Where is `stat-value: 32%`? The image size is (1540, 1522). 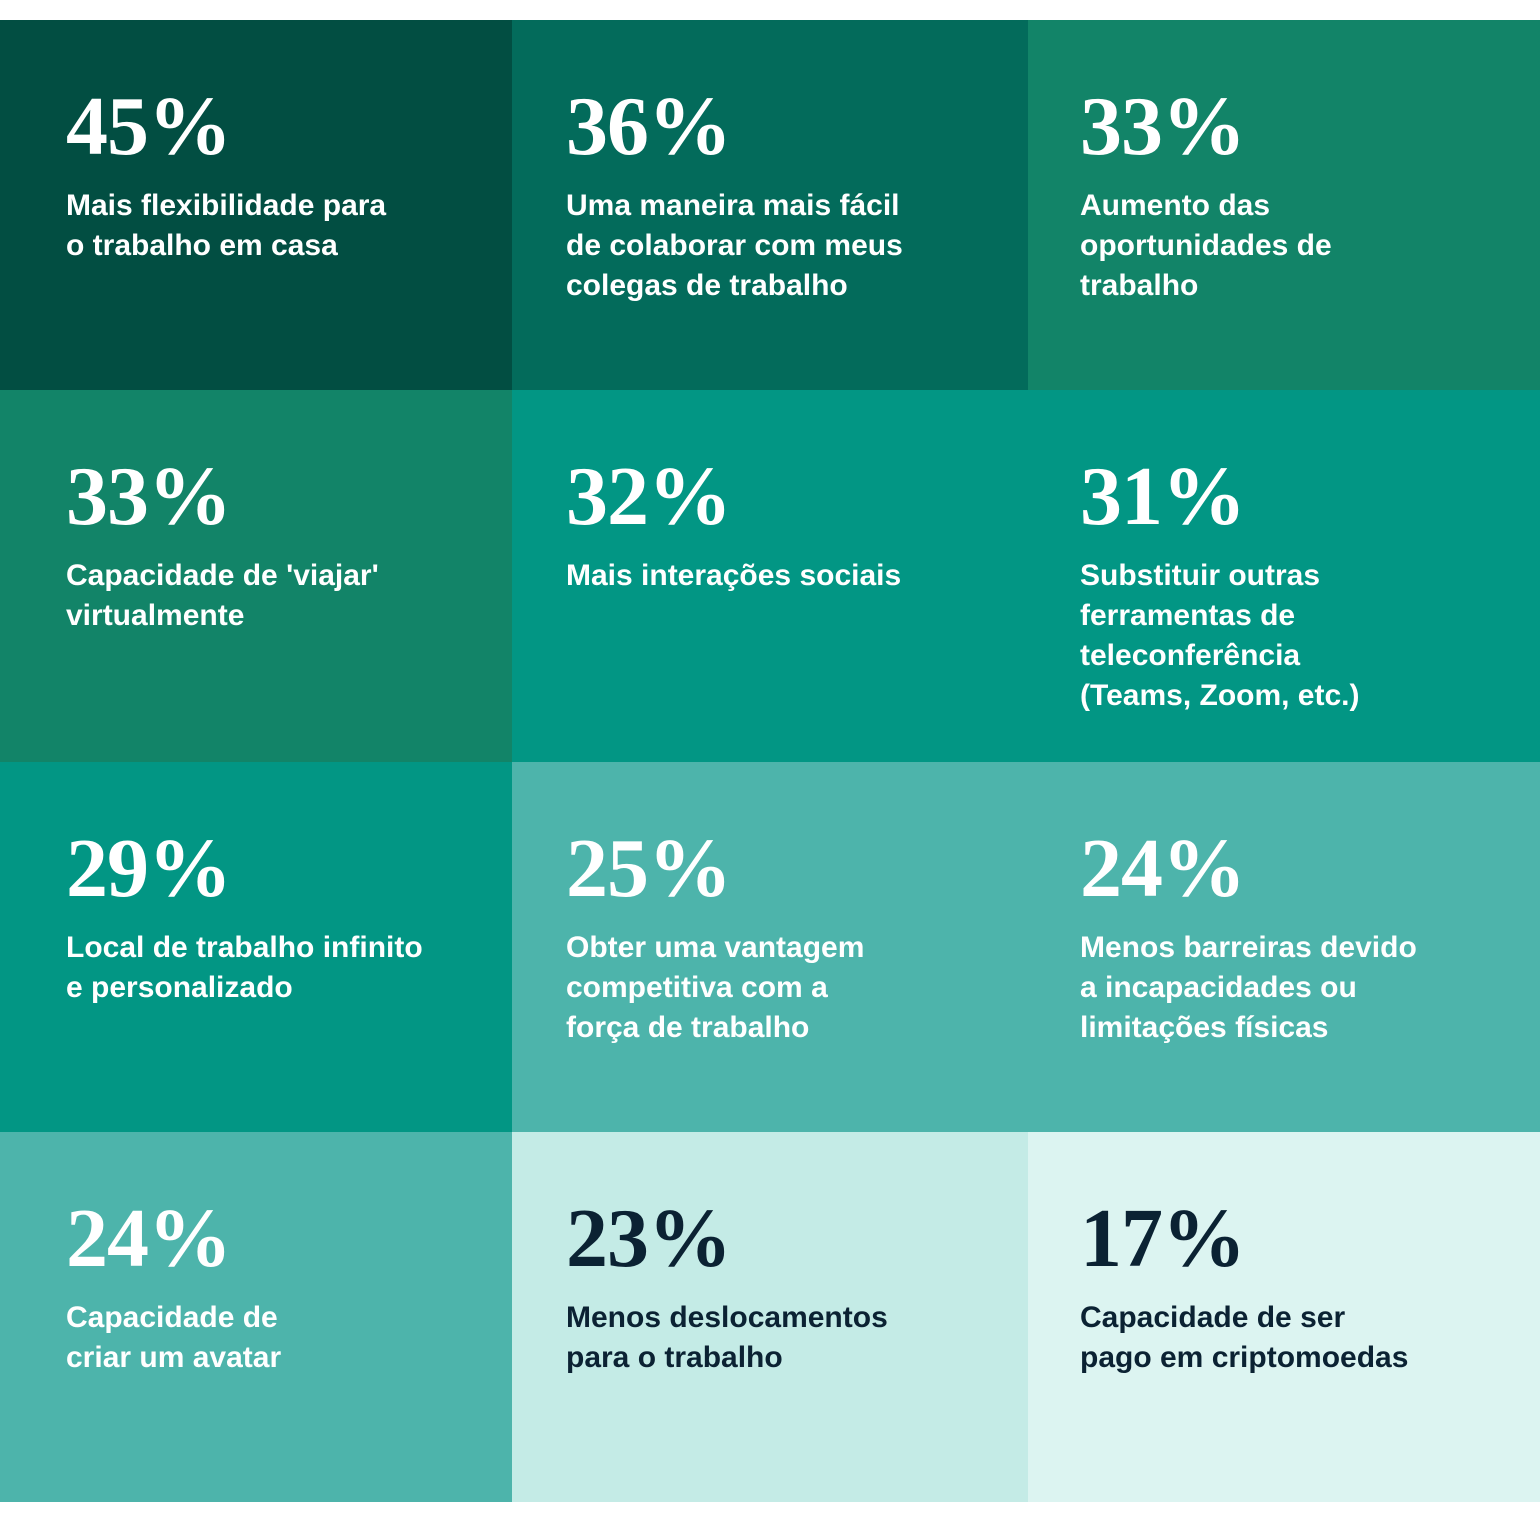 stat-value: 32% is located at coordinates (649, 496).